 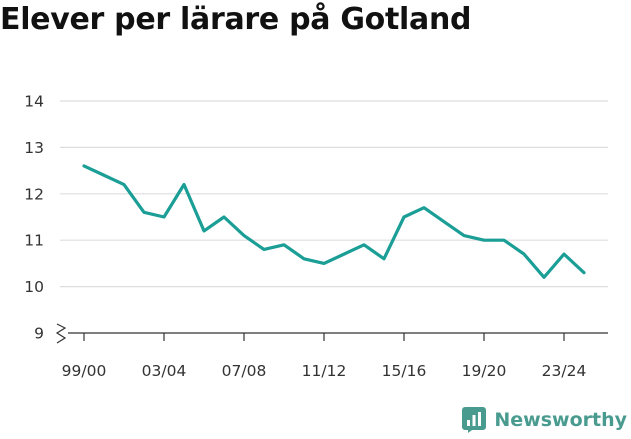 I want to click on axis-break-zigzag, so click(x=61, y=333).